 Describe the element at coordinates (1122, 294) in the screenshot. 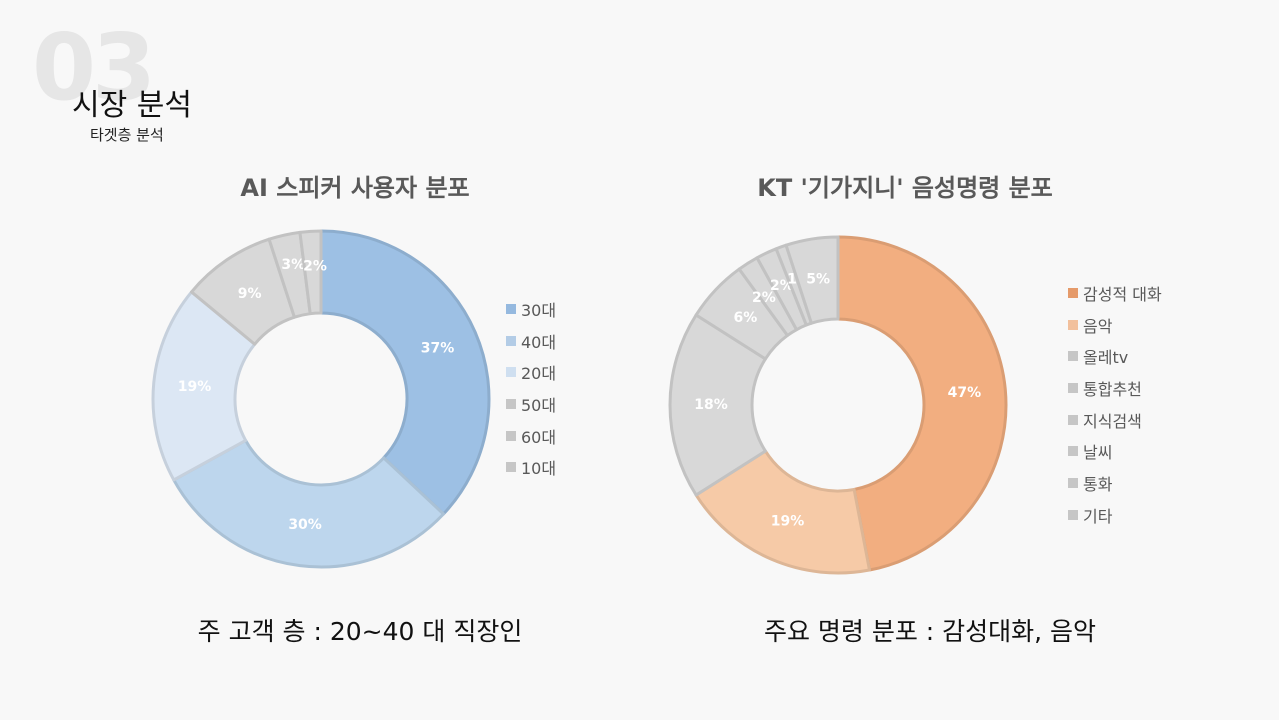

I see `legend-label: 감성적 대화` at that location.